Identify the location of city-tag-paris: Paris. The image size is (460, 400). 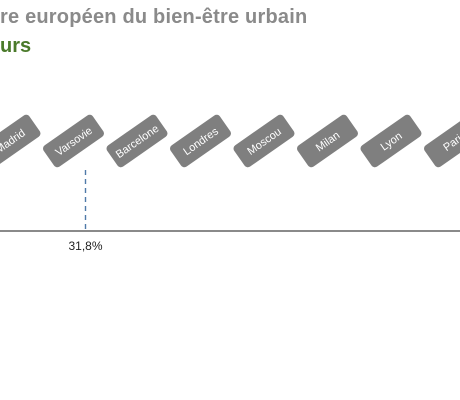
(442, 141).